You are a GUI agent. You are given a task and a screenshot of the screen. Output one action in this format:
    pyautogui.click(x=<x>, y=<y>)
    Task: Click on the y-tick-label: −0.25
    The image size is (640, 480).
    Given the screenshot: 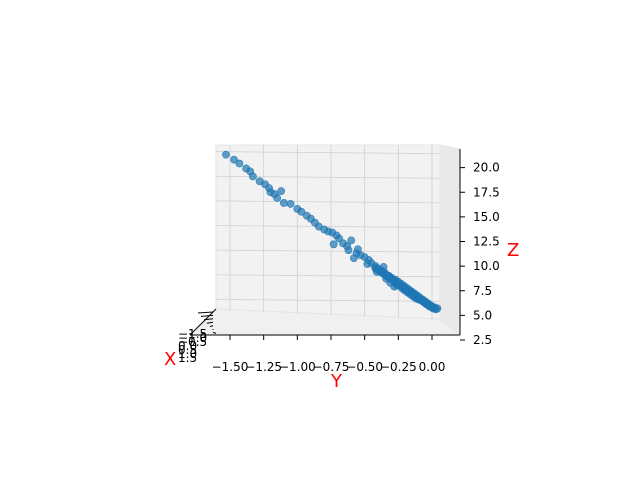 What is the action you would take?
    pyautogui.click(x=398, y=367)
    